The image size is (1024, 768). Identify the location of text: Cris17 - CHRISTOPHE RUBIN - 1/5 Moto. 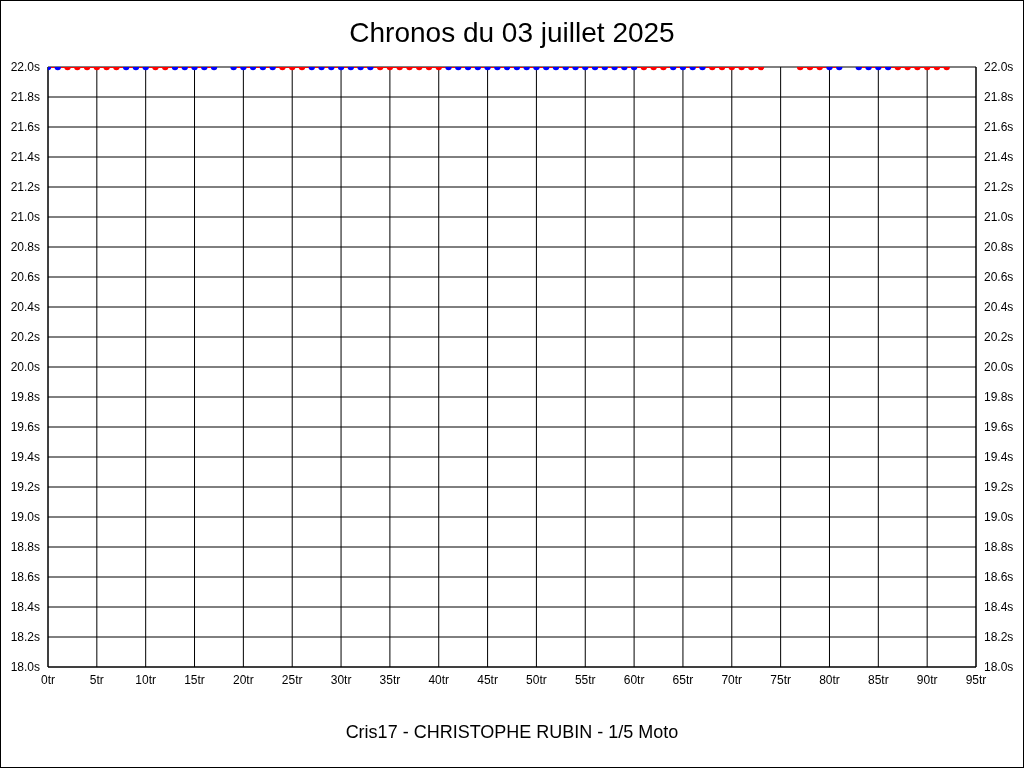
(512, 732).